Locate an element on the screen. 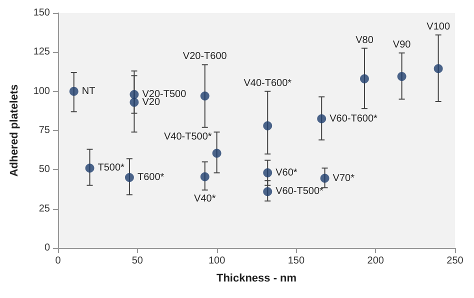 This screenshot has height=298, width=474. annotation: V90 is located at coordinates (402, 44).